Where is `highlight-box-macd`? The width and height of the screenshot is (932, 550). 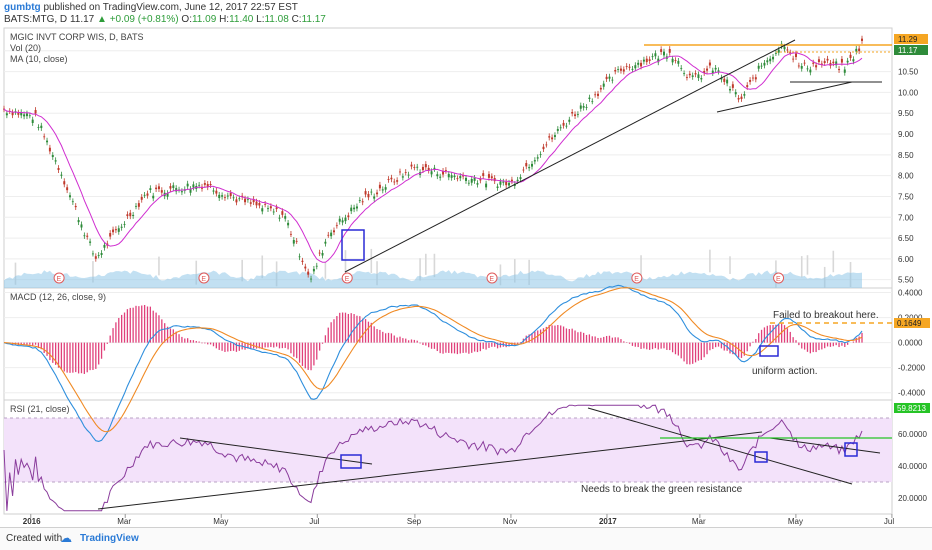
highlight-box-macd is located at coordinates (769, 351).